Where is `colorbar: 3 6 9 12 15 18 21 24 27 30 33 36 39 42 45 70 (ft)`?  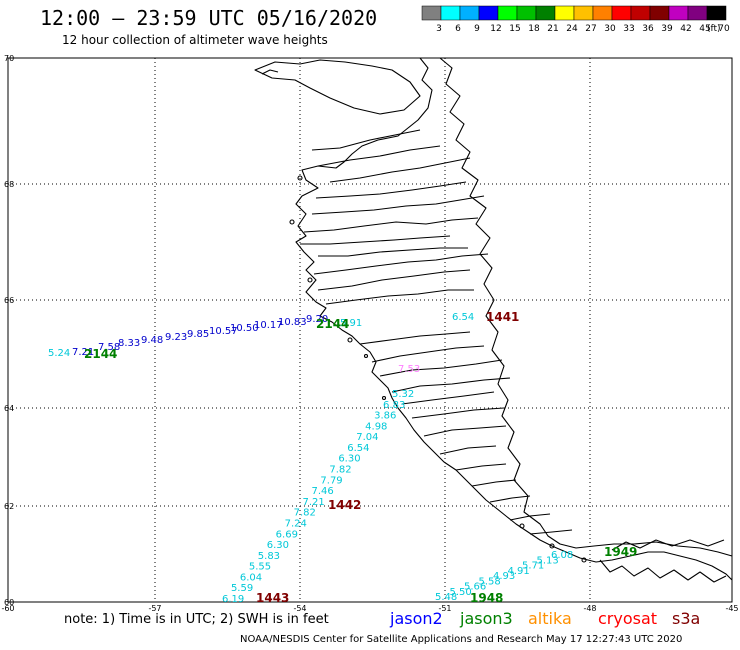 colorbar: 3 6 9 12 15 18 21 24 27 30 33 36 39 42 45 70 (ft) is located at coordinates (575, 19).